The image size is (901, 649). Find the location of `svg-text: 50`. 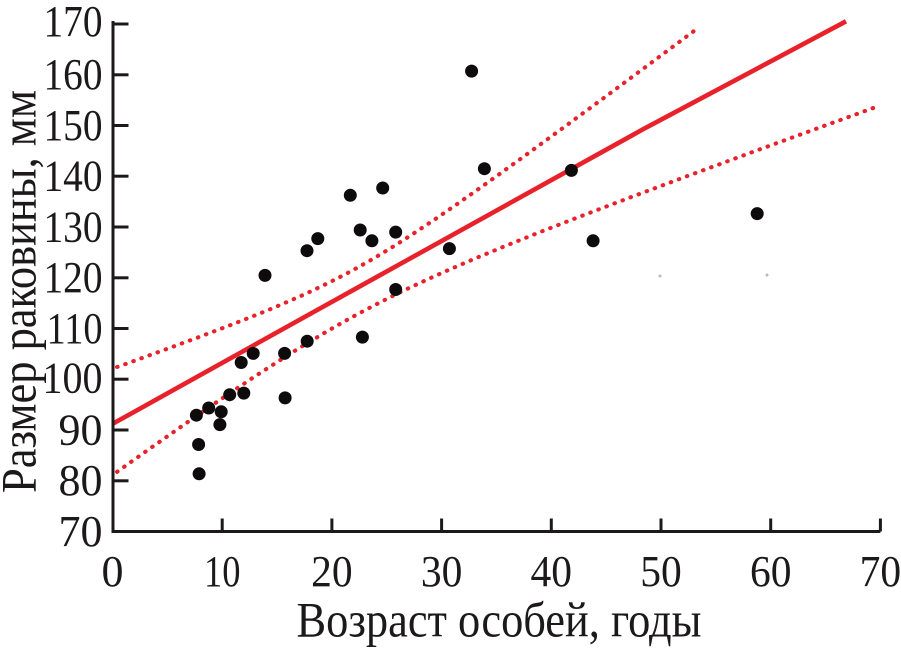

svg-text: 50 is located at coordinates (661, 571).